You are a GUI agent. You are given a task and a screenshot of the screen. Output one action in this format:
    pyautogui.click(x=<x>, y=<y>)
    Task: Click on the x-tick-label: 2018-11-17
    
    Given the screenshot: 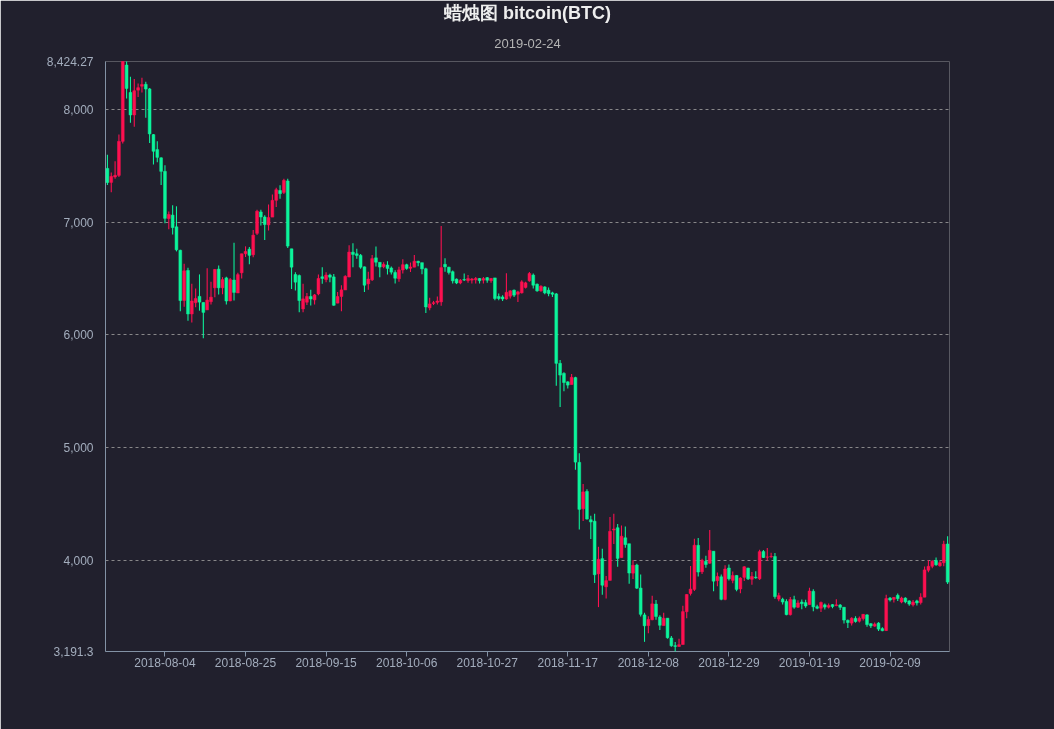 What is the action you would take?
    pyautogui.click(x=568, y=662)
    